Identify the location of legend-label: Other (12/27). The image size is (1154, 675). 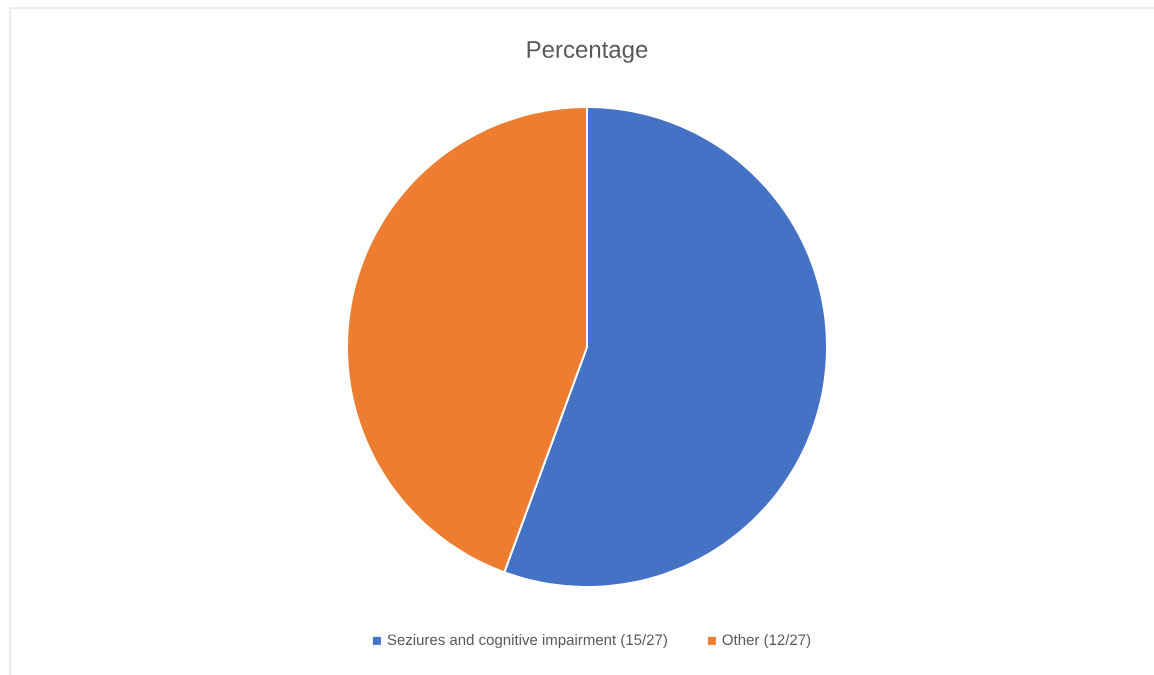
(766, 641).